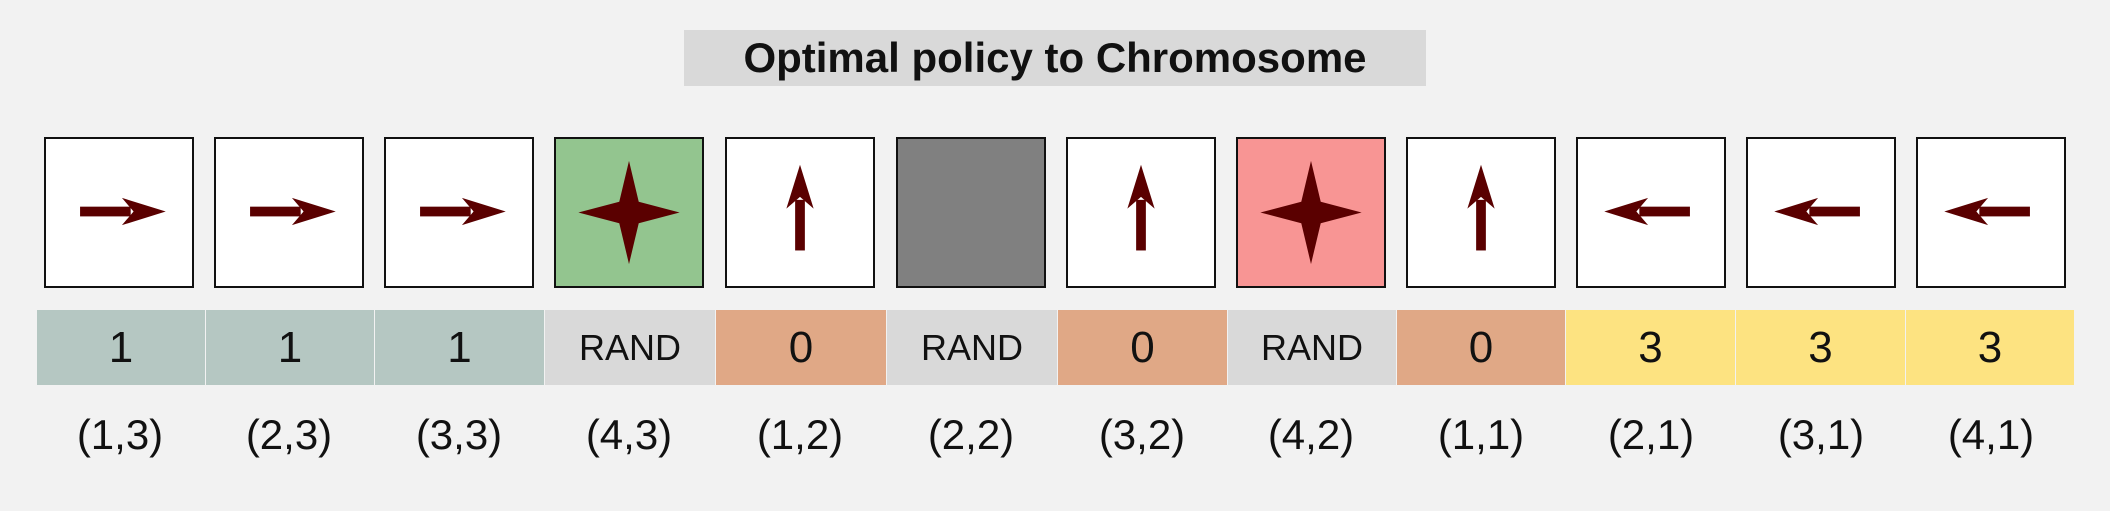 This screenshot has width=2110, height=511. Describe the element at coordinates (1481, 434) in the screenshot. I see `state-coordinate: (1,1)` at that location.